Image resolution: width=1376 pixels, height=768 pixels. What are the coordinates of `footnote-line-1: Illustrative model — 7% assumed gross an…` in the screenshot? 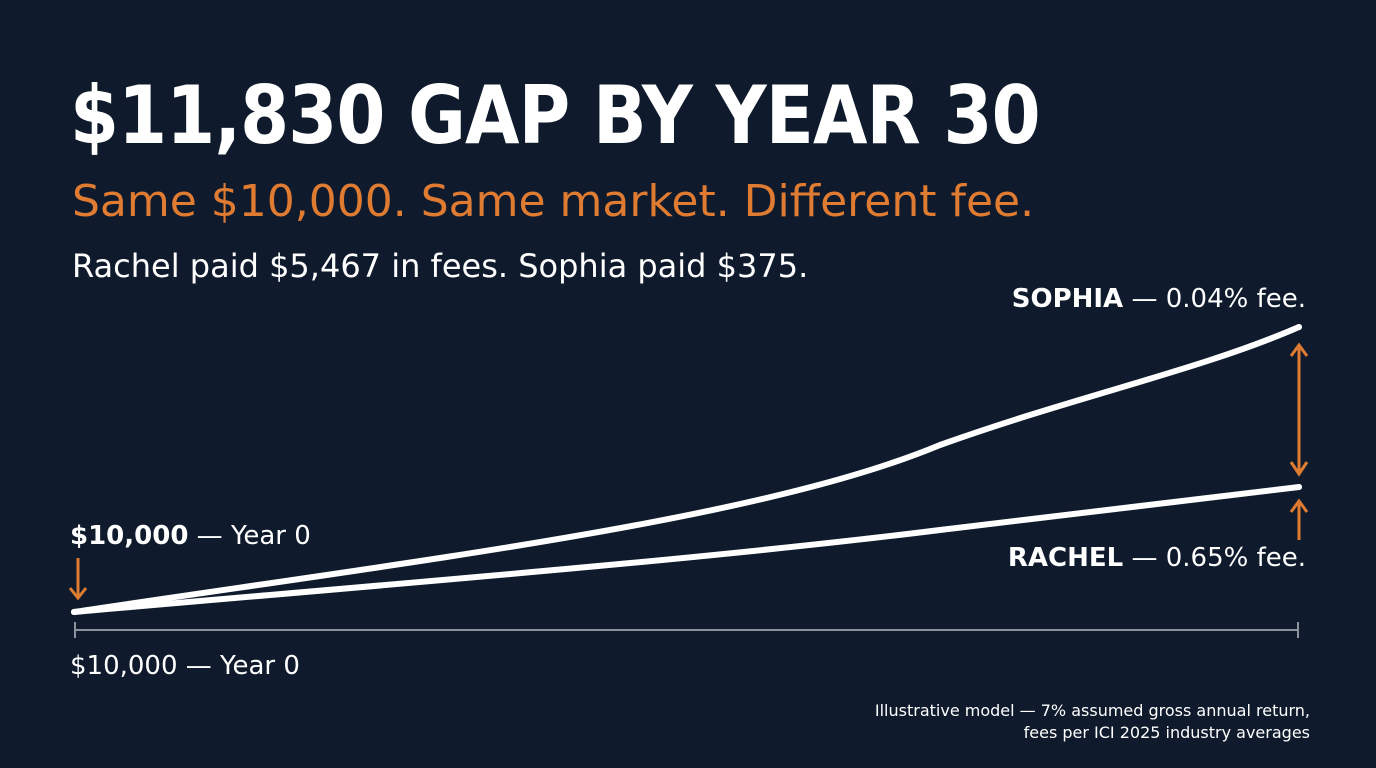 It's located at (1092, 710).